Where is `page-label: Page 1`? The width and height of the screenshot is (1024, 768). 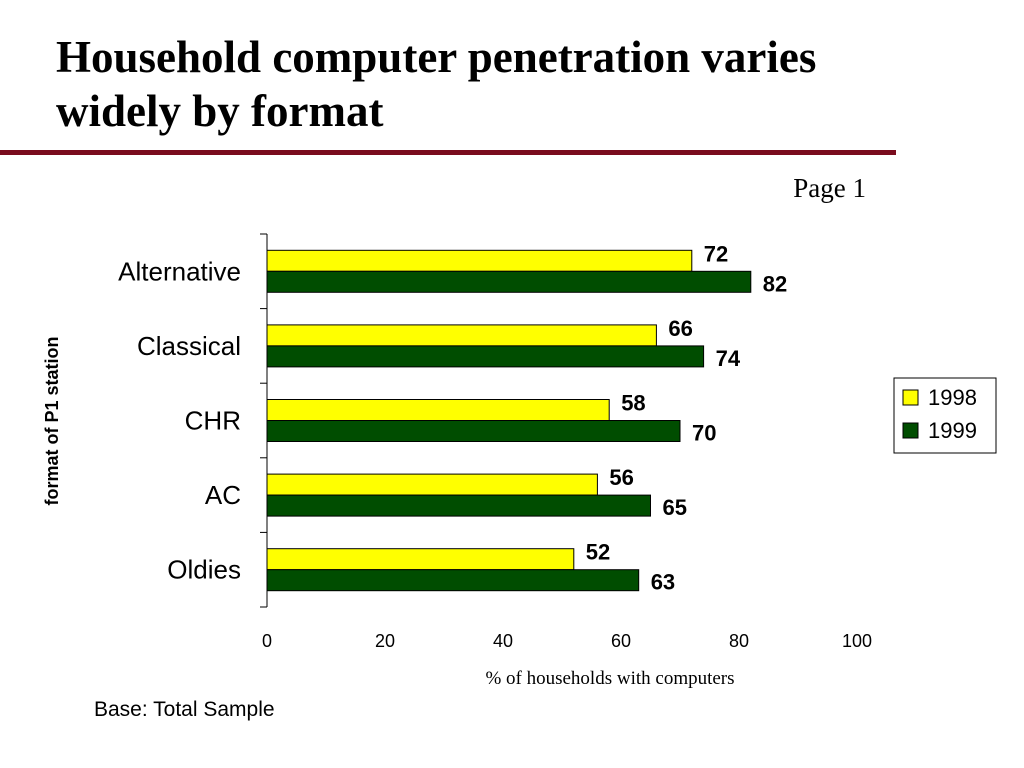 page-label: Page 1 is located at coordinates (829, 188).